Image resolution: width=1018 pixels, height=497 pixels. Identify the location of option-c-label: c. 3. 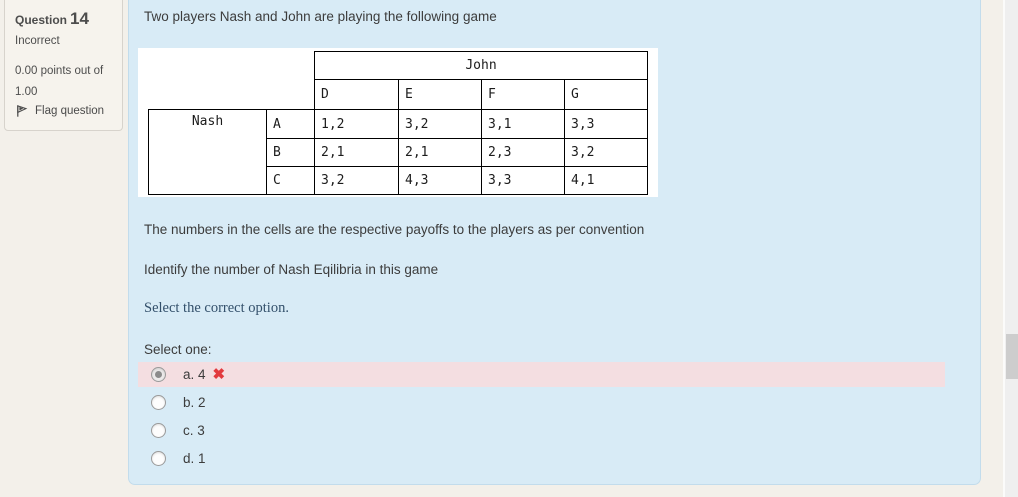
(194, 430).